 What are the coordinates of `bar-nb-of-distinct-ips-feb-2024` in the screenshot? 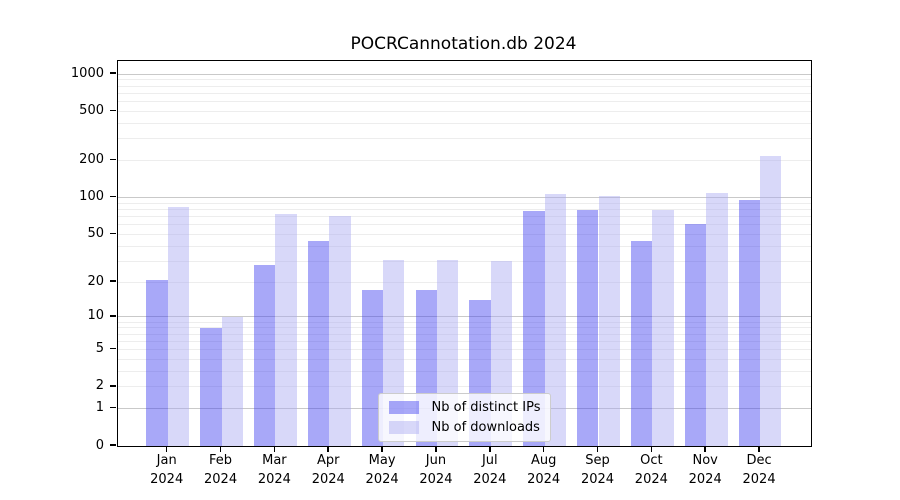 It's located at (211, 386).